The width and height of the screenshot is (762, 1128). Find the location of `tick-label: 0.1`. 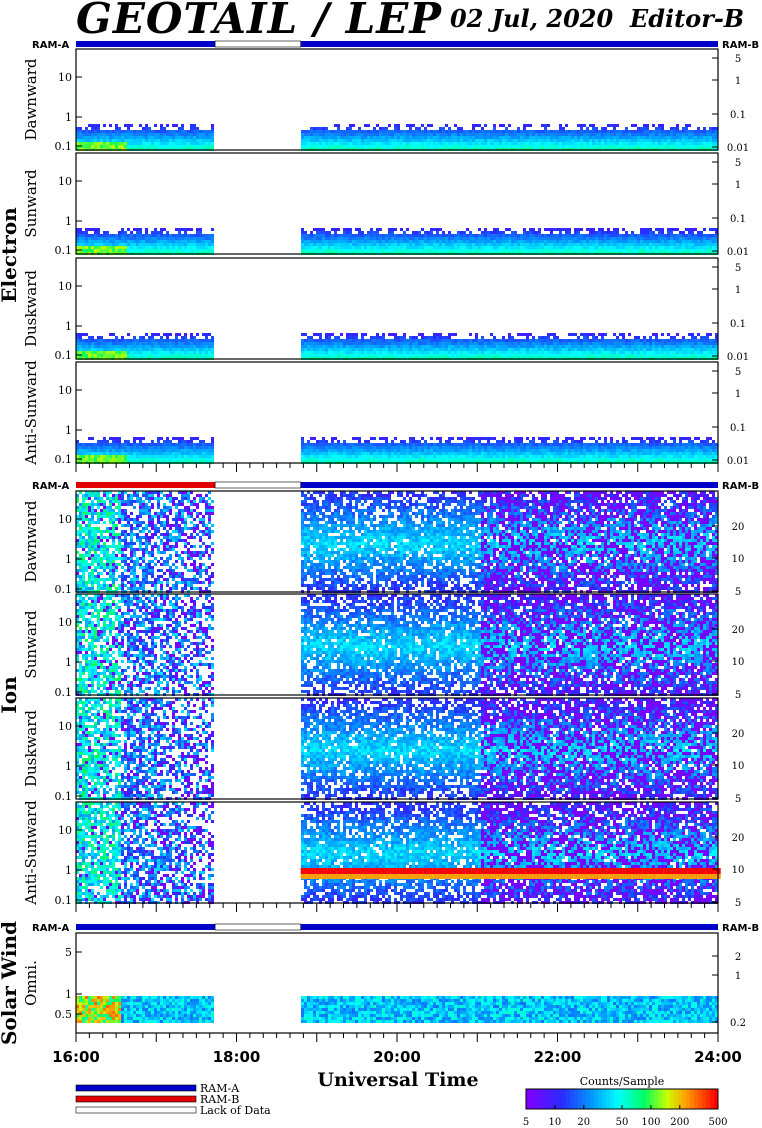

tick-label: 0.1 is located at coordinates (64, 250).